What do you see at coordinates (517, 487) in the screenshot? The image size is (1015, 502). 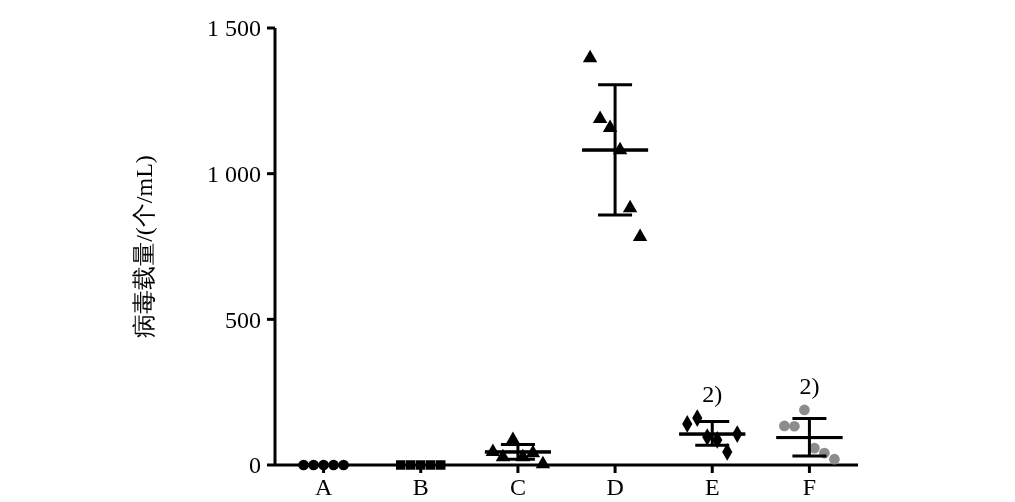 I see `x-tick-label: C` at bounding box center [517, 487].